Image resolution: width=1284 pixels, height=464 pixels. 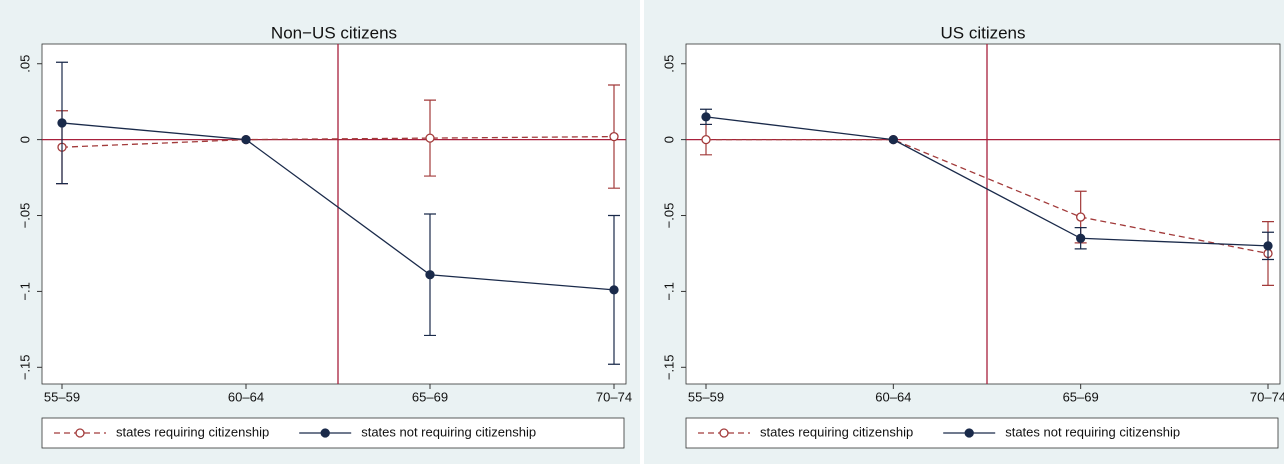 I want to click on chart-title: Non−US citizens, so click(x=334, y=32).